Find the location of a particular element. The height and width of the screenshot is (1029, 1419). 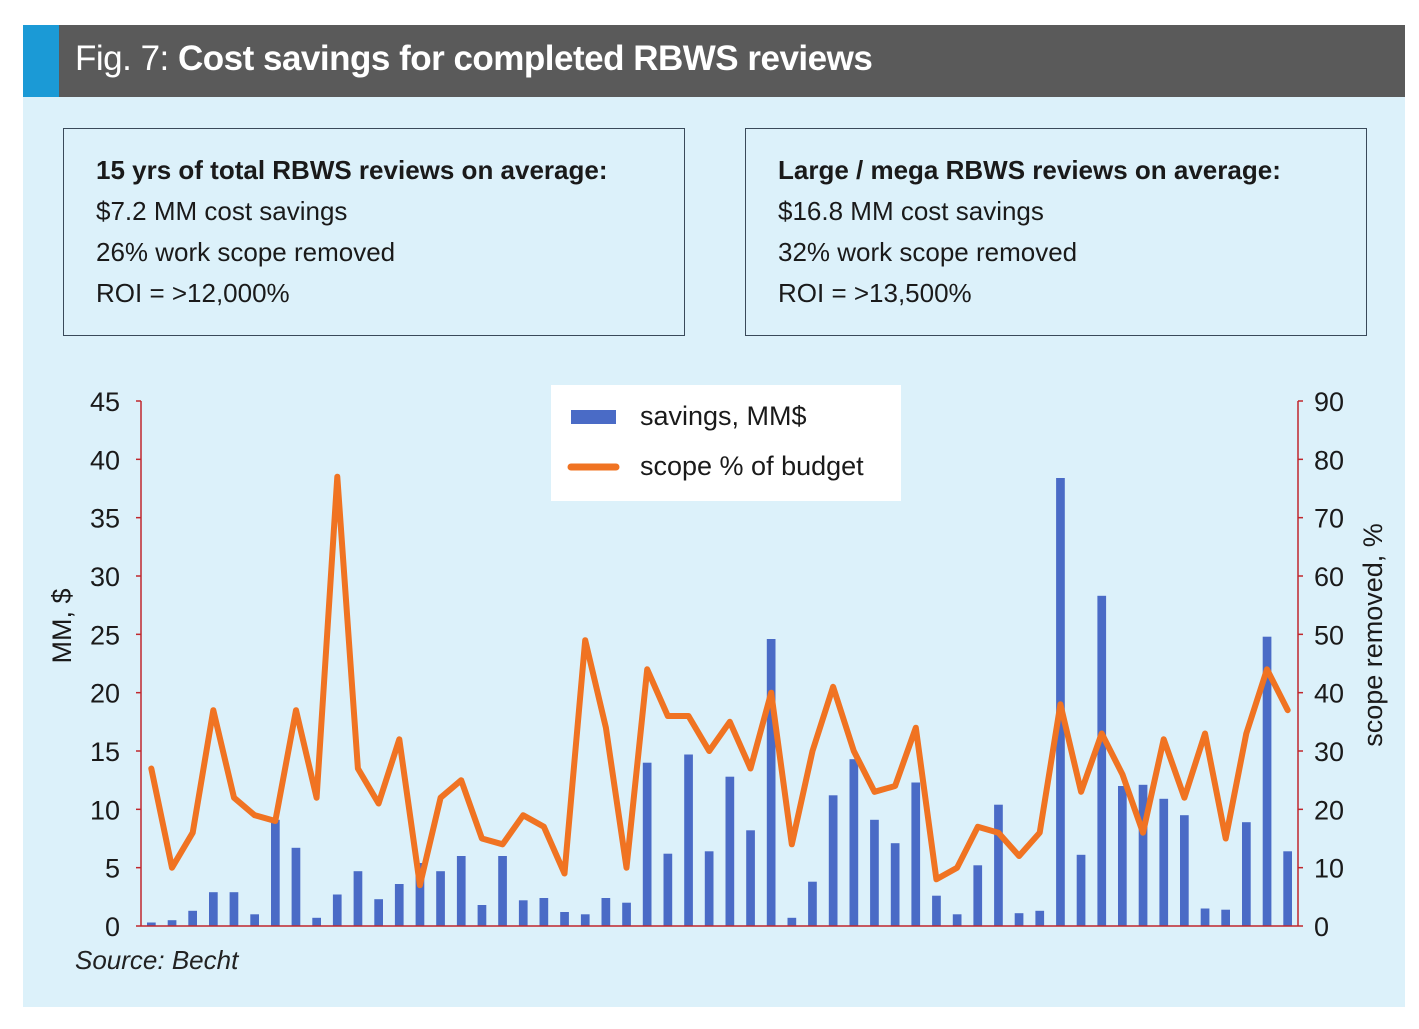

figure-title-text: Cost savings for completed RBWS reviews is located at coordinates (525, 58).